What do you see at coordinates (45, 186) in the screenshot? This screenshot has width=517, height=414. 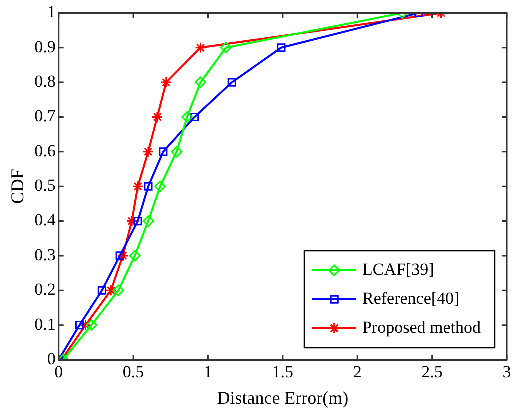 I see `y-tick-label: 0.5` at bounding box center [45, 186].